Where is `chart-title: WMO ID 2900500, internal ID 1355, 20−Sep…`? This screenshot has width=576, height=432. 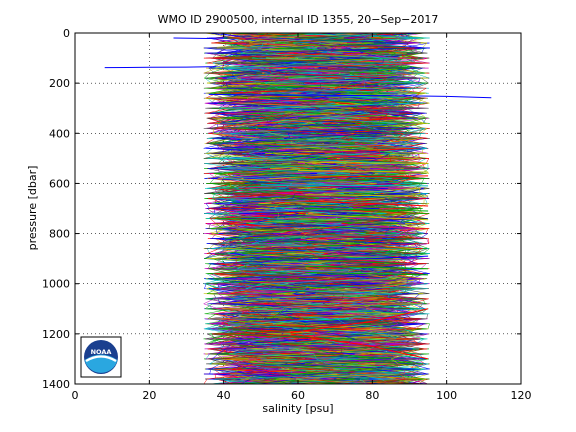 chart-title: WMO ID 2900500, internal ID 1355, 20−Sep… is located at coordinates (298, 19).